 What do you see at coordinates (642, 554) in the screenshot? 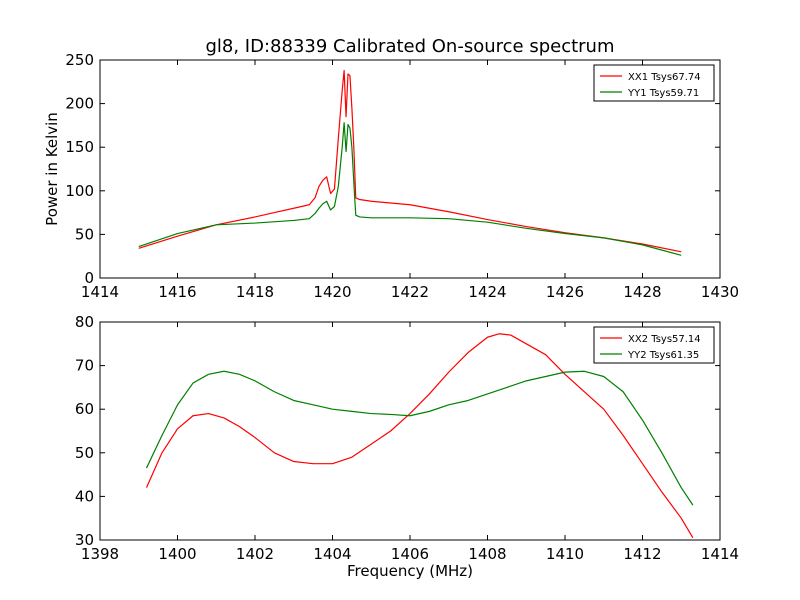
I see `x-tick-label: 1412` at bounding box center [642, 554].